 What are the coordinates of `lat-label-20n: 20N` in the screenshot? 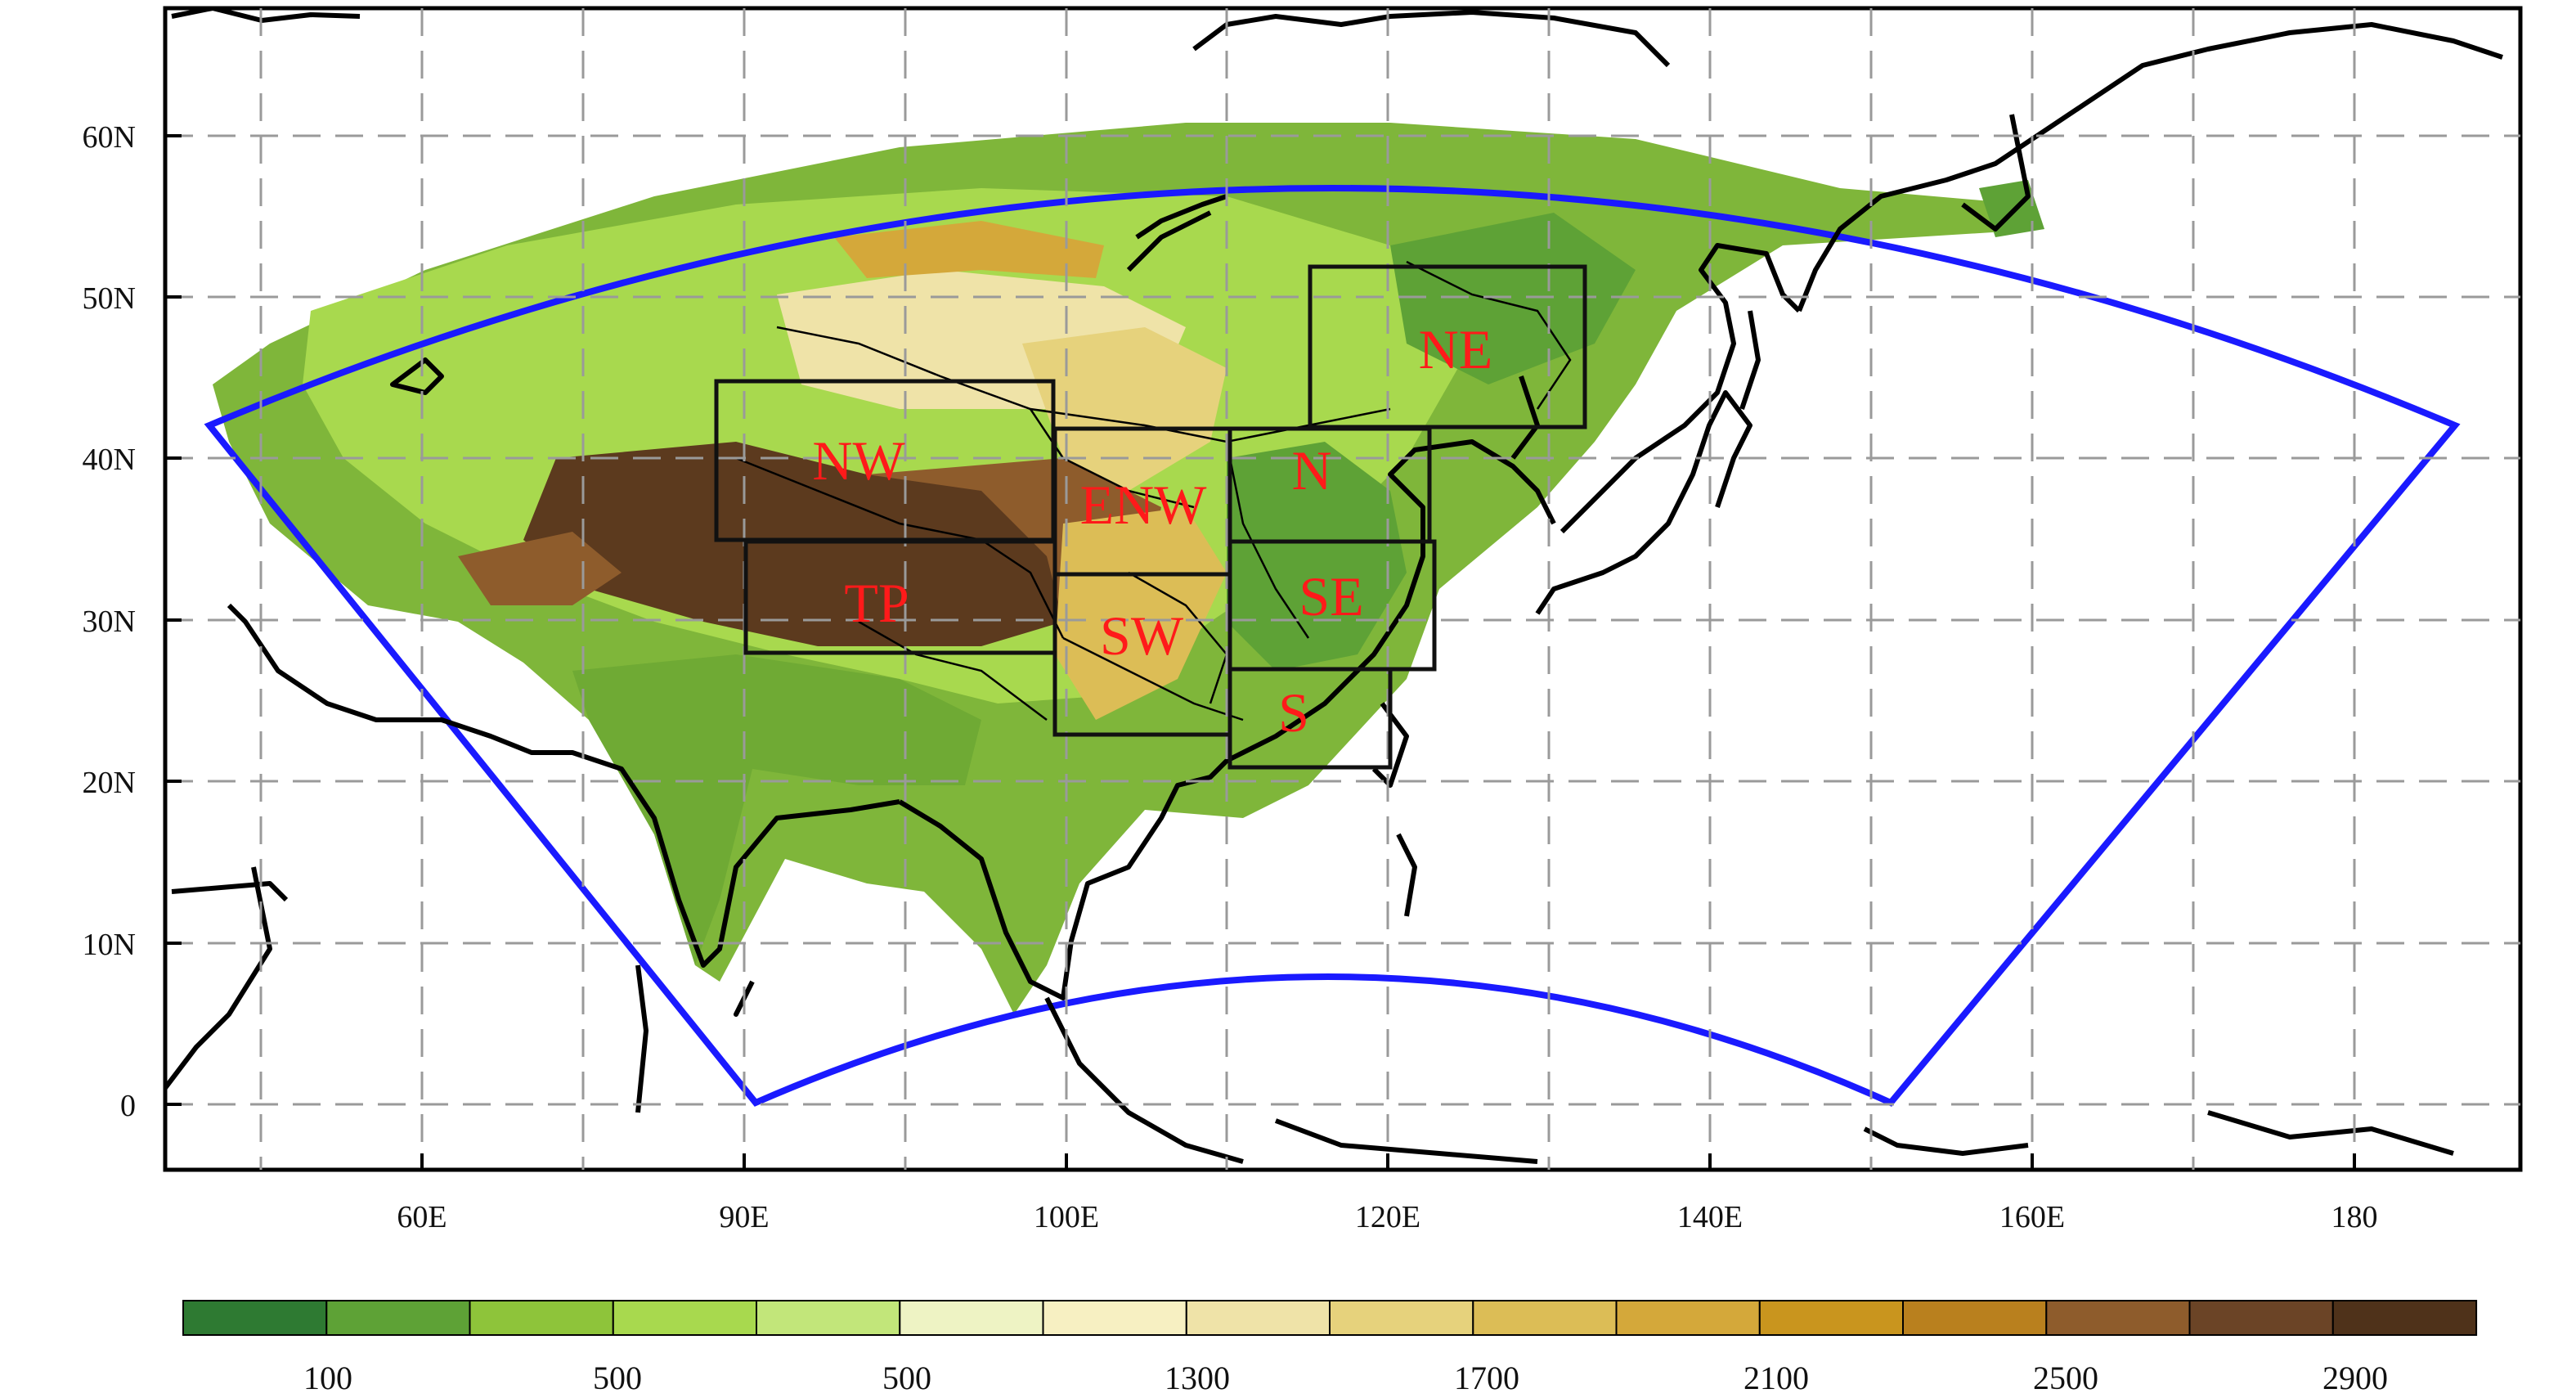 It's located at (109, 783).